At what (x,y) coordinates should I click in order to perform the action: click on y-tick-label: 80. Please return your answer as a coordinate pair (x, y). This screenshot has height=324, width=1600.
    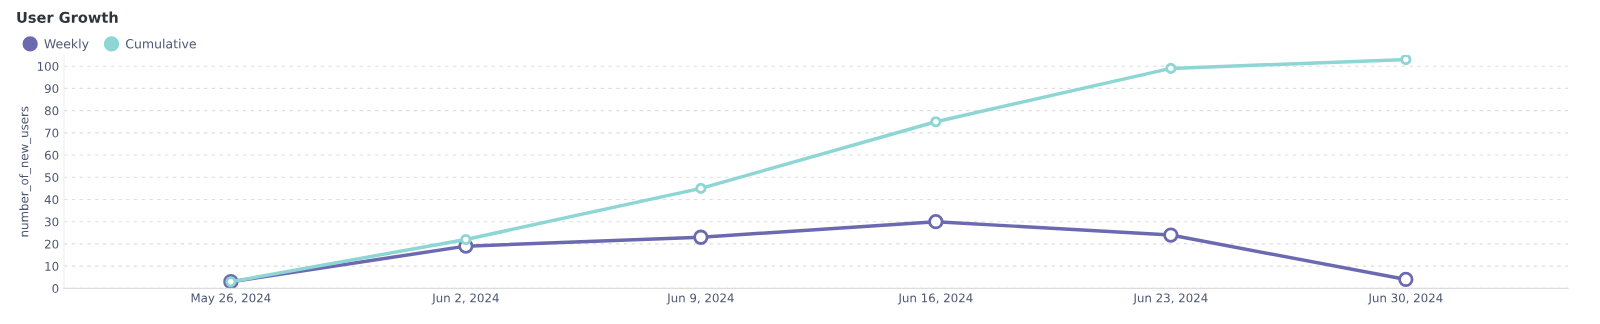
    Looking at the image, I should click on (51, 111).